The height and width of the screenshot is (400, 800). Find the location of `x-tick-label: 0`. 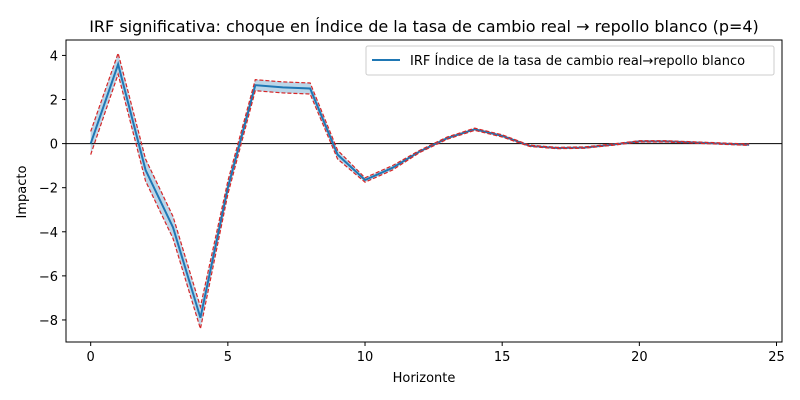

x-tick-label: 0 is located at coordinates (91, 357).